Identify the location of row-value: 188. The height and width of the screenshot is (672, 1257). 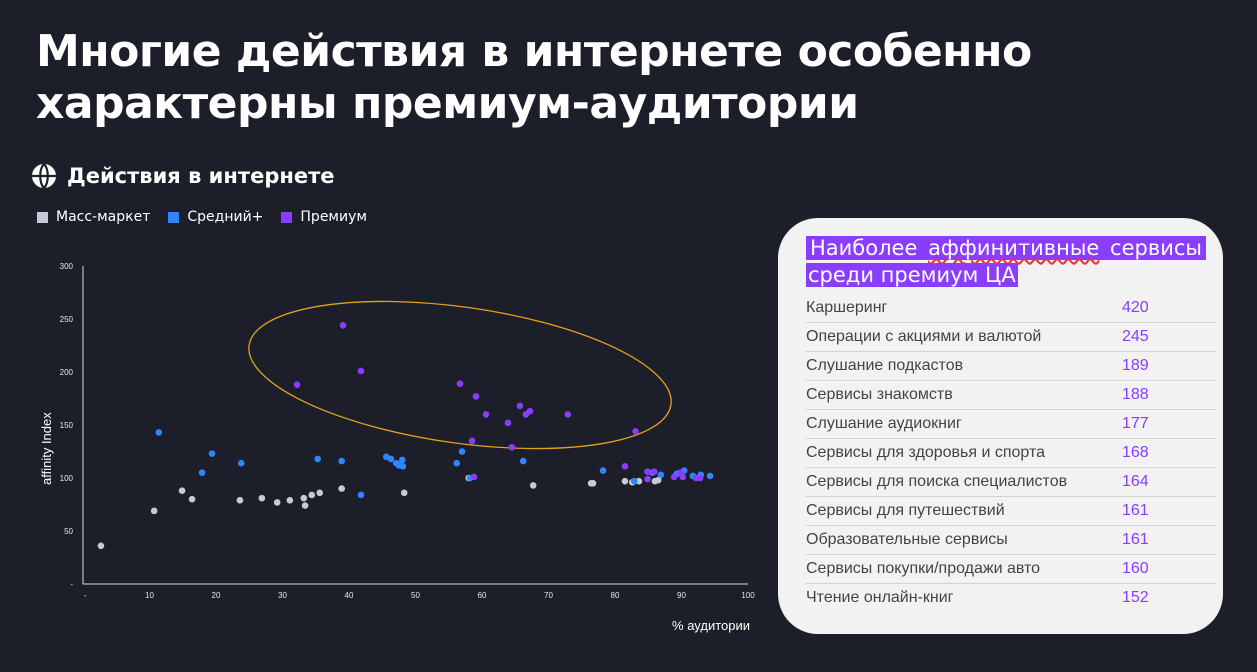
(1135, 394).